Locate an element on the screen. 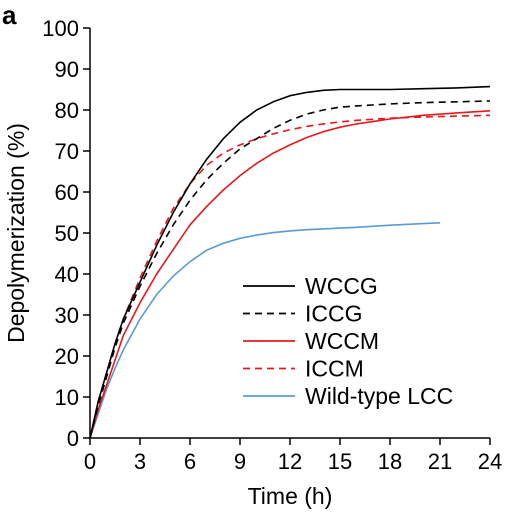  x-tick-label: 0 is located at coordinates (90, 461).